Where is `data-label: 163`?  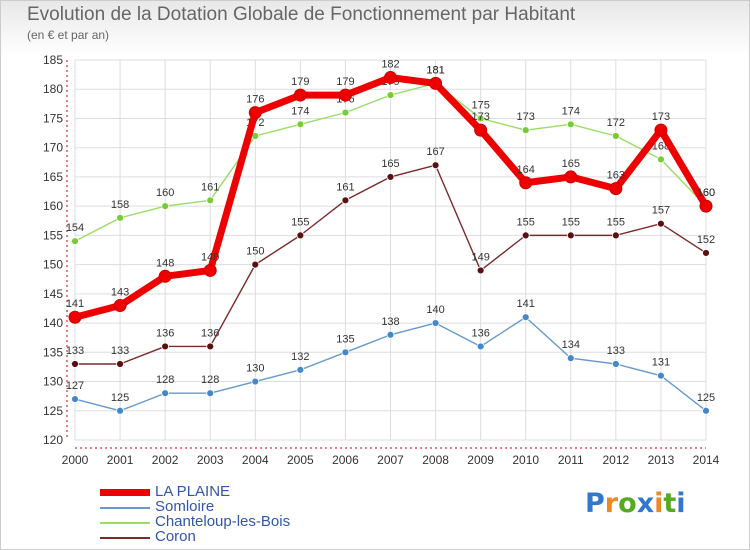 data-label: 163 is located at coordinates (616, 176).